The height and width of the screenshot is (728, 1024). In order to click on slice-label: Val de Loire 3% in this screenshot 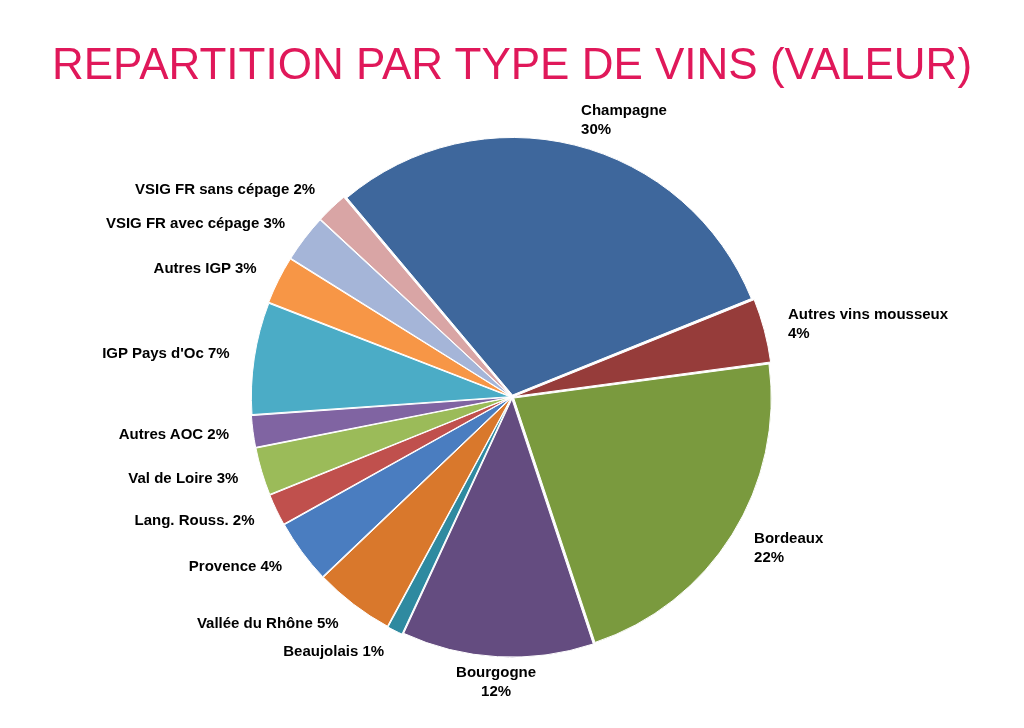, I will do `click(183, 477)`.